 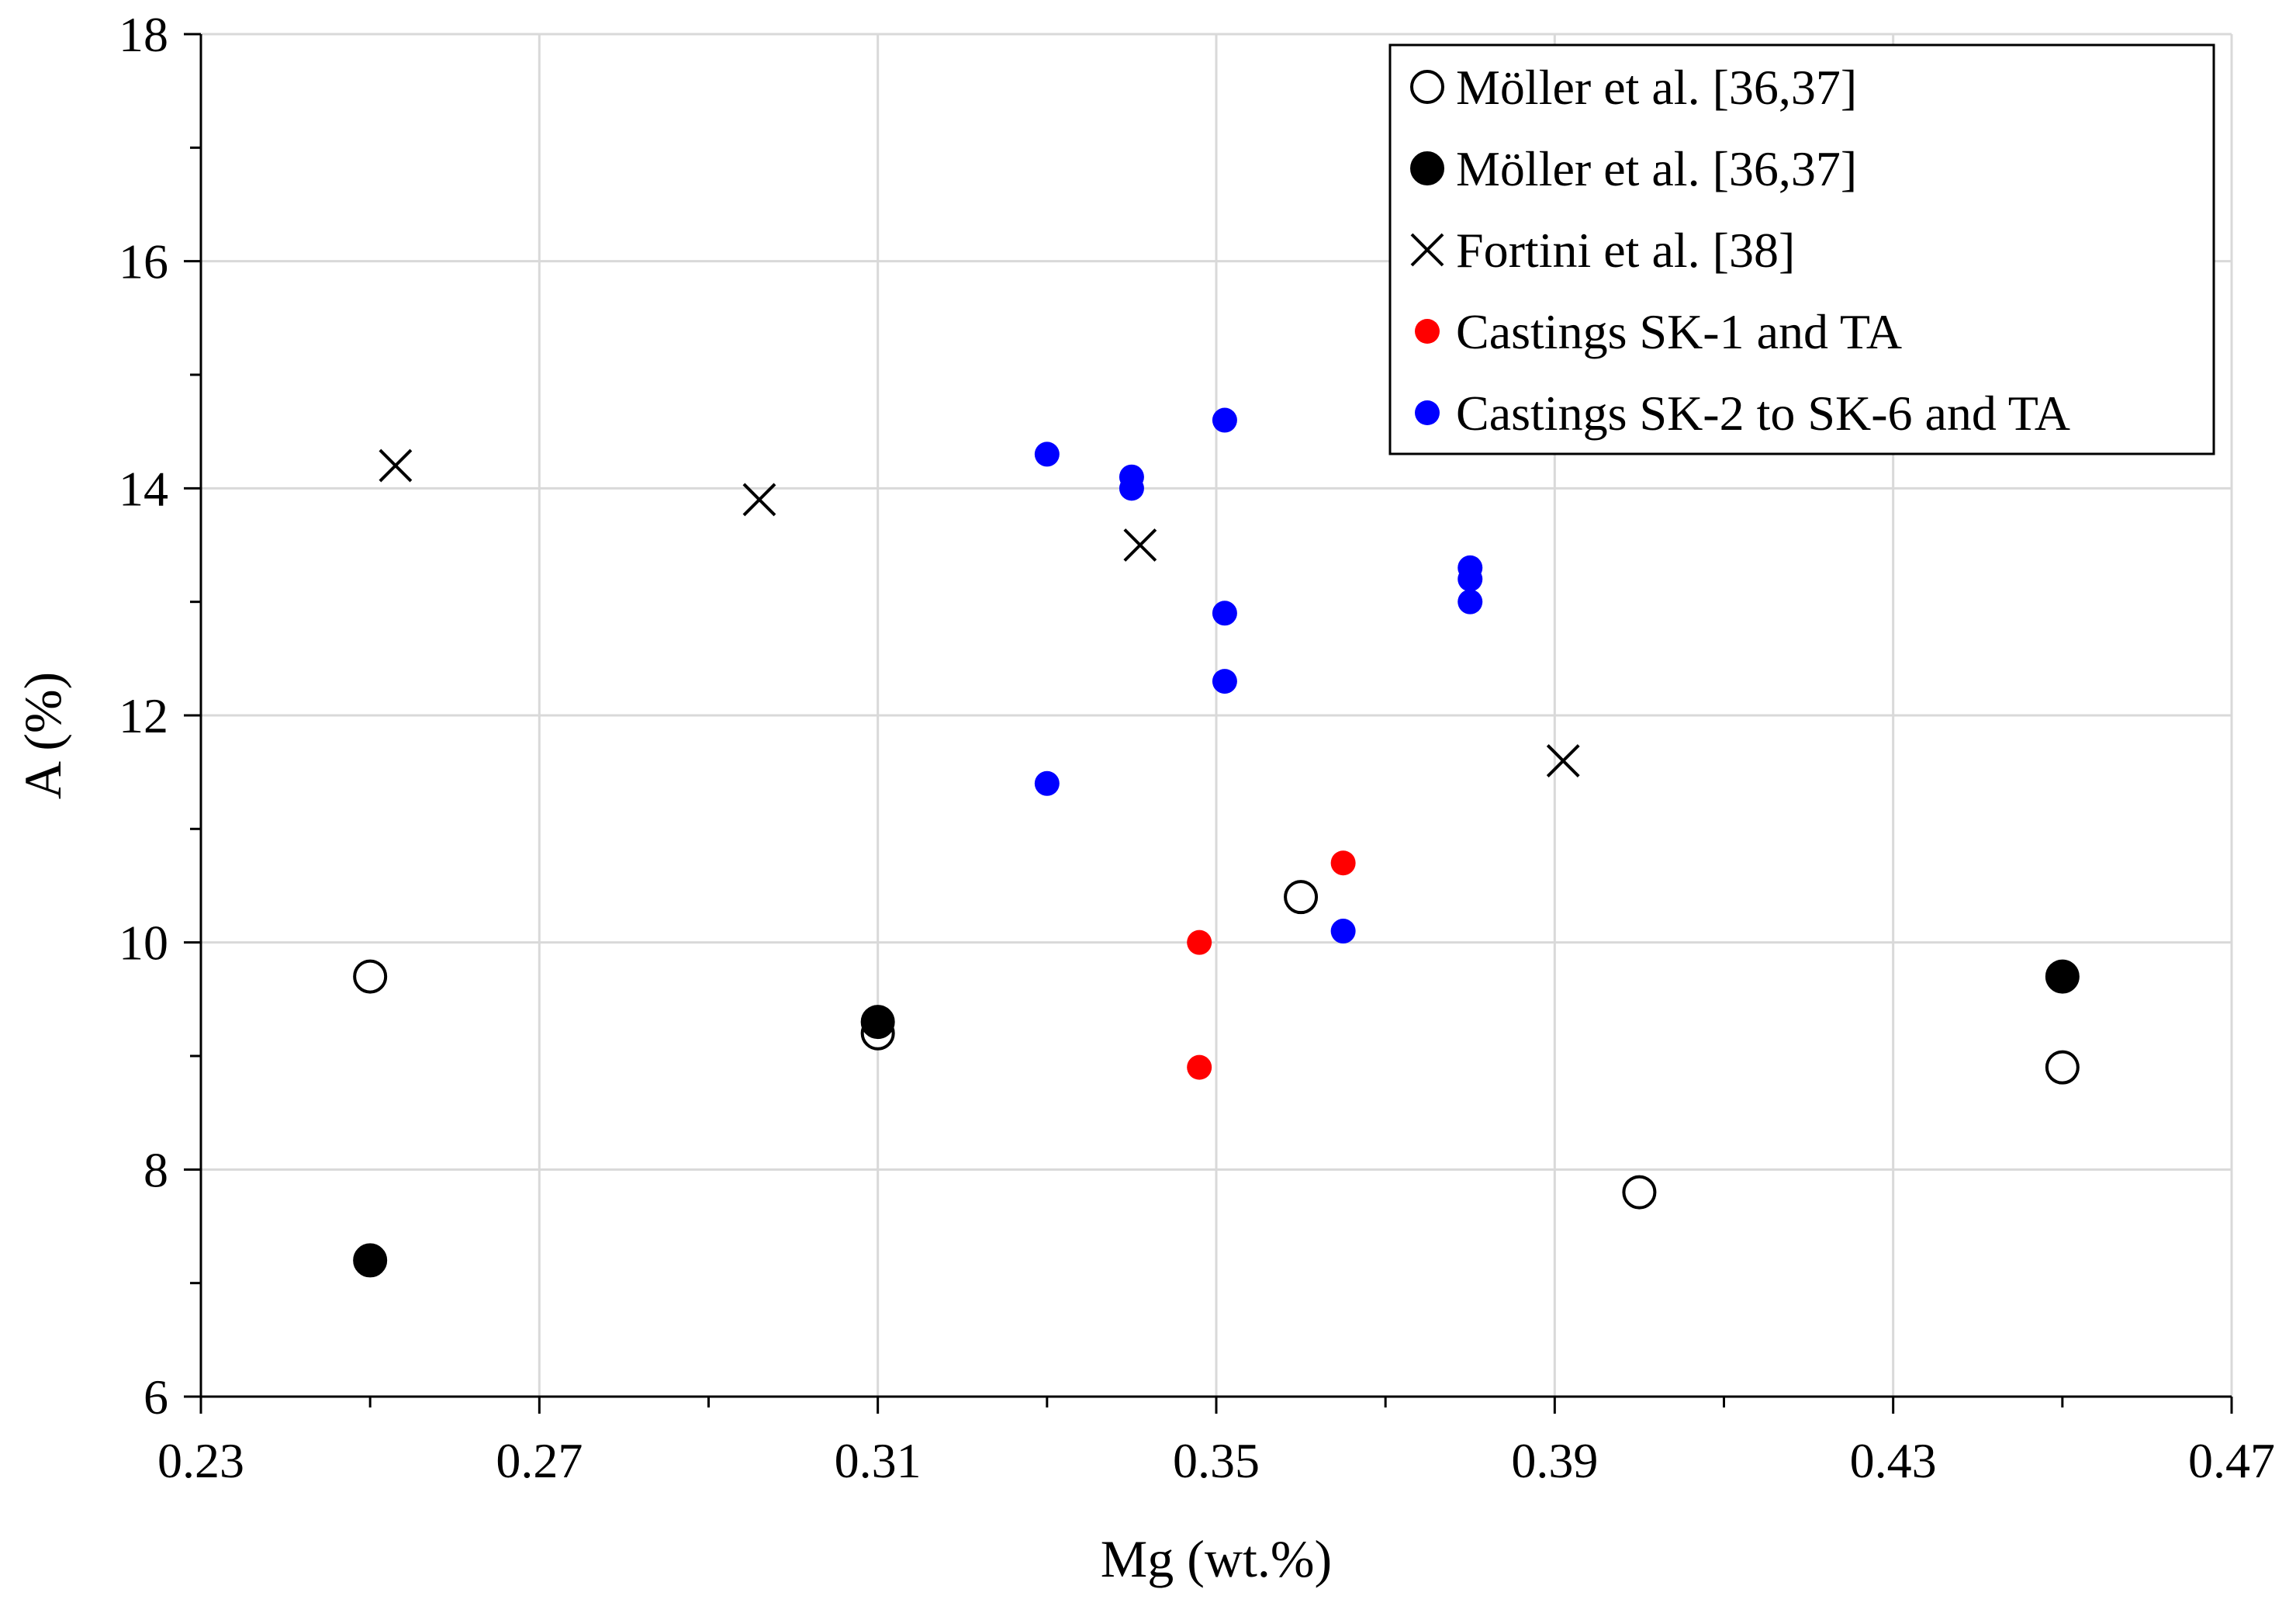 I want to click on legend-label: Castings SK-2 to SK-6 and TA, so click(x=1763, y=413).